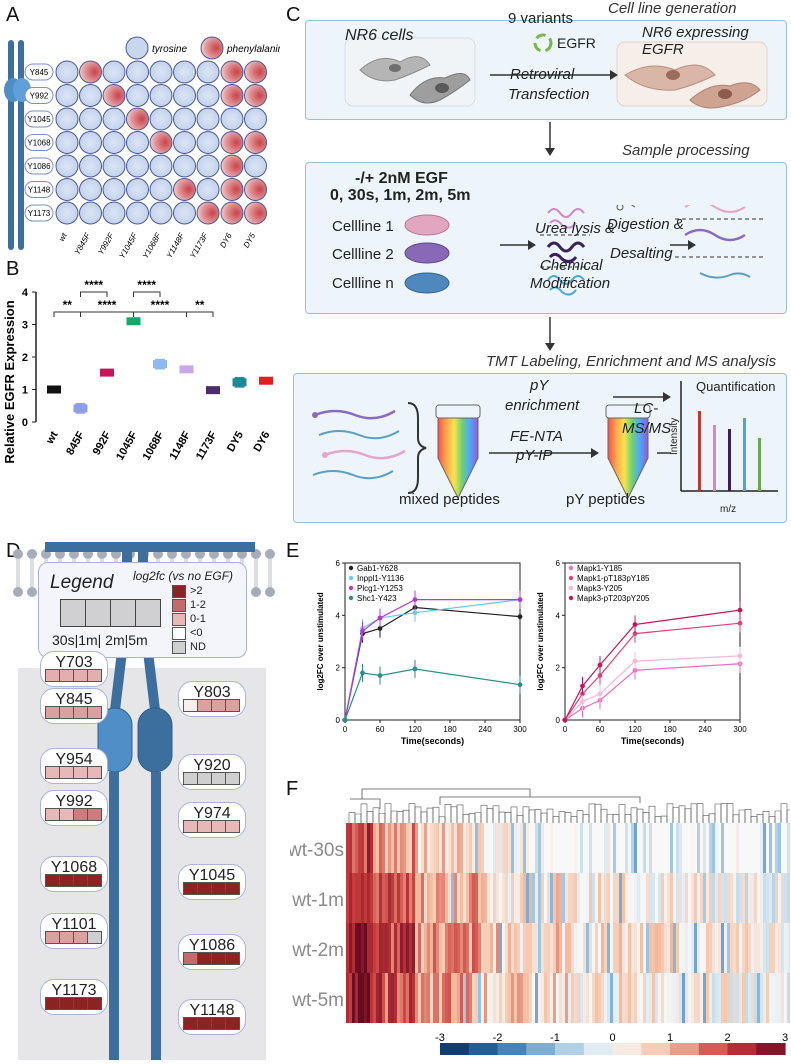  I want to click on phosphosite-heat, so click(73, 814).